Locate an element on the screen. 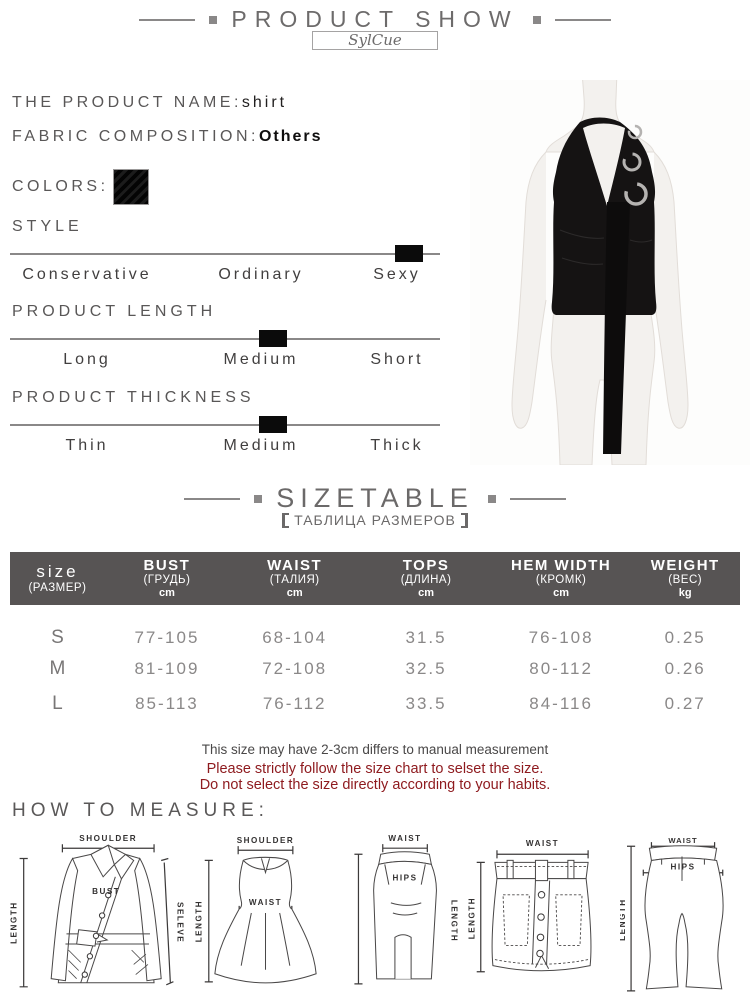  length-slider is located at coordinates (225, 339).